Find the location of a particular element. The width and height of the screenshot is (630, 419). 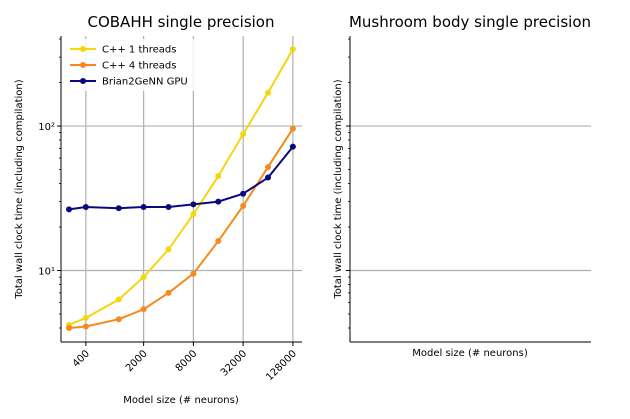

x-tick-label: 32000 is located at coordinates (234, 363).